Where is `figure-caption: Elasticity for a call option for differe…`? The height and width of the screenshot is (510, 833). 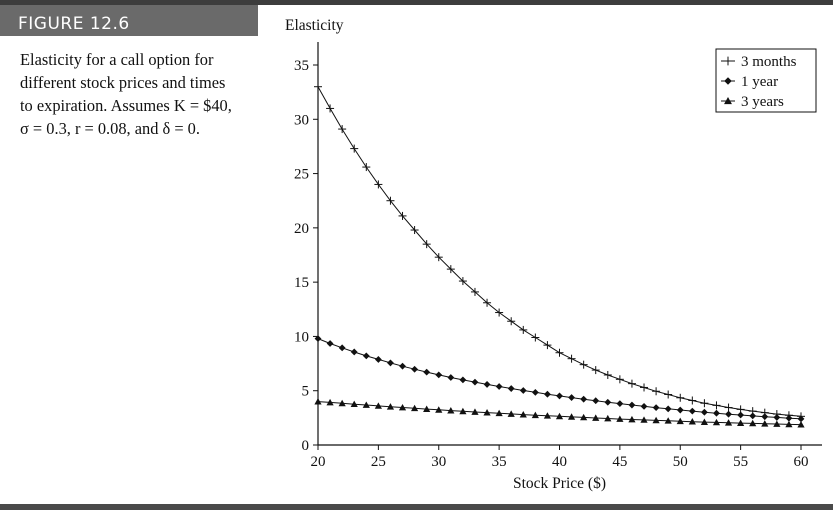
figure-caption: Elasticity for a call option for differe… is located at coordinates (131, 94).